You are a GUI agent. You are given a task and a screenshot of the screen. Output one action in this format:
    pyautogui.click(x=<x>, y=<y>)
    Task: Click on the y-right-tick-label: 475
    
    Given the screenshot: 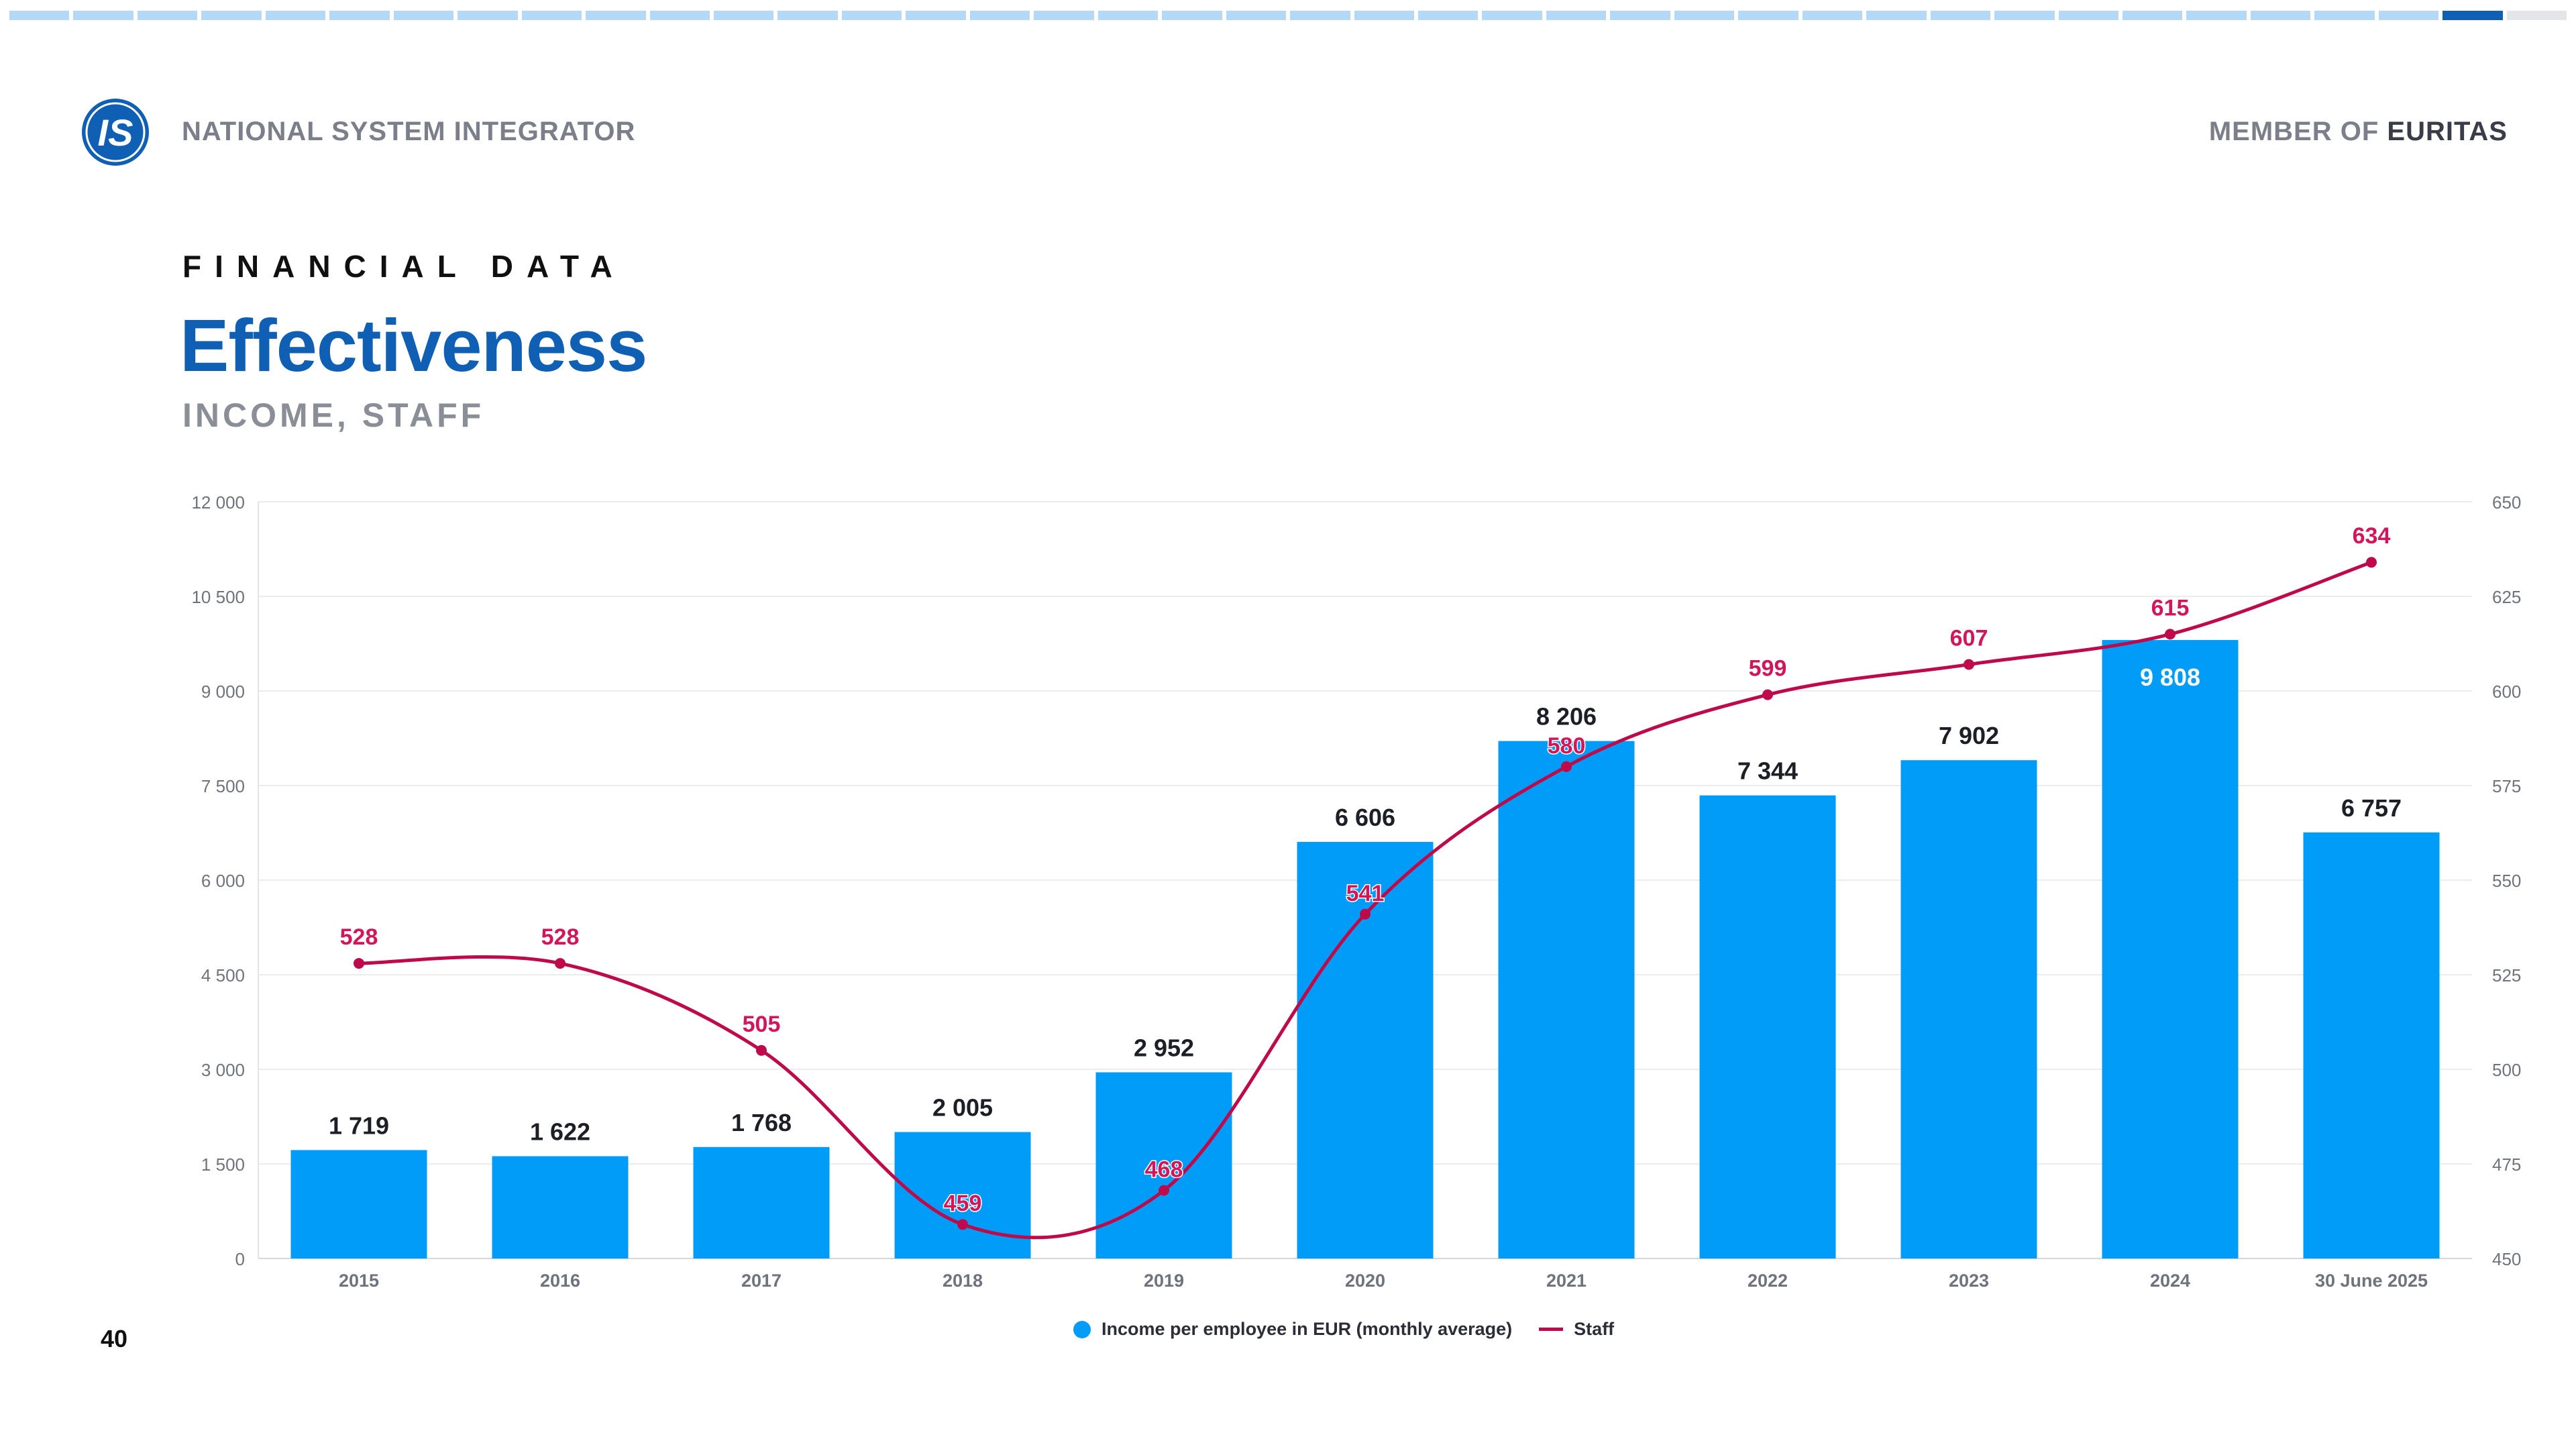 What is the action you would take?
    pyautogui.click(x=2506, y=1165)
    